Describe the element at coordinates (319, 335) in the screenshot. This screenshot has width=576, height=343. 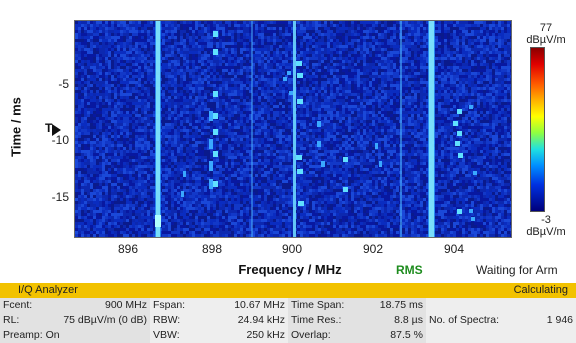
I see `overlap-label: Overlap:` at that location.